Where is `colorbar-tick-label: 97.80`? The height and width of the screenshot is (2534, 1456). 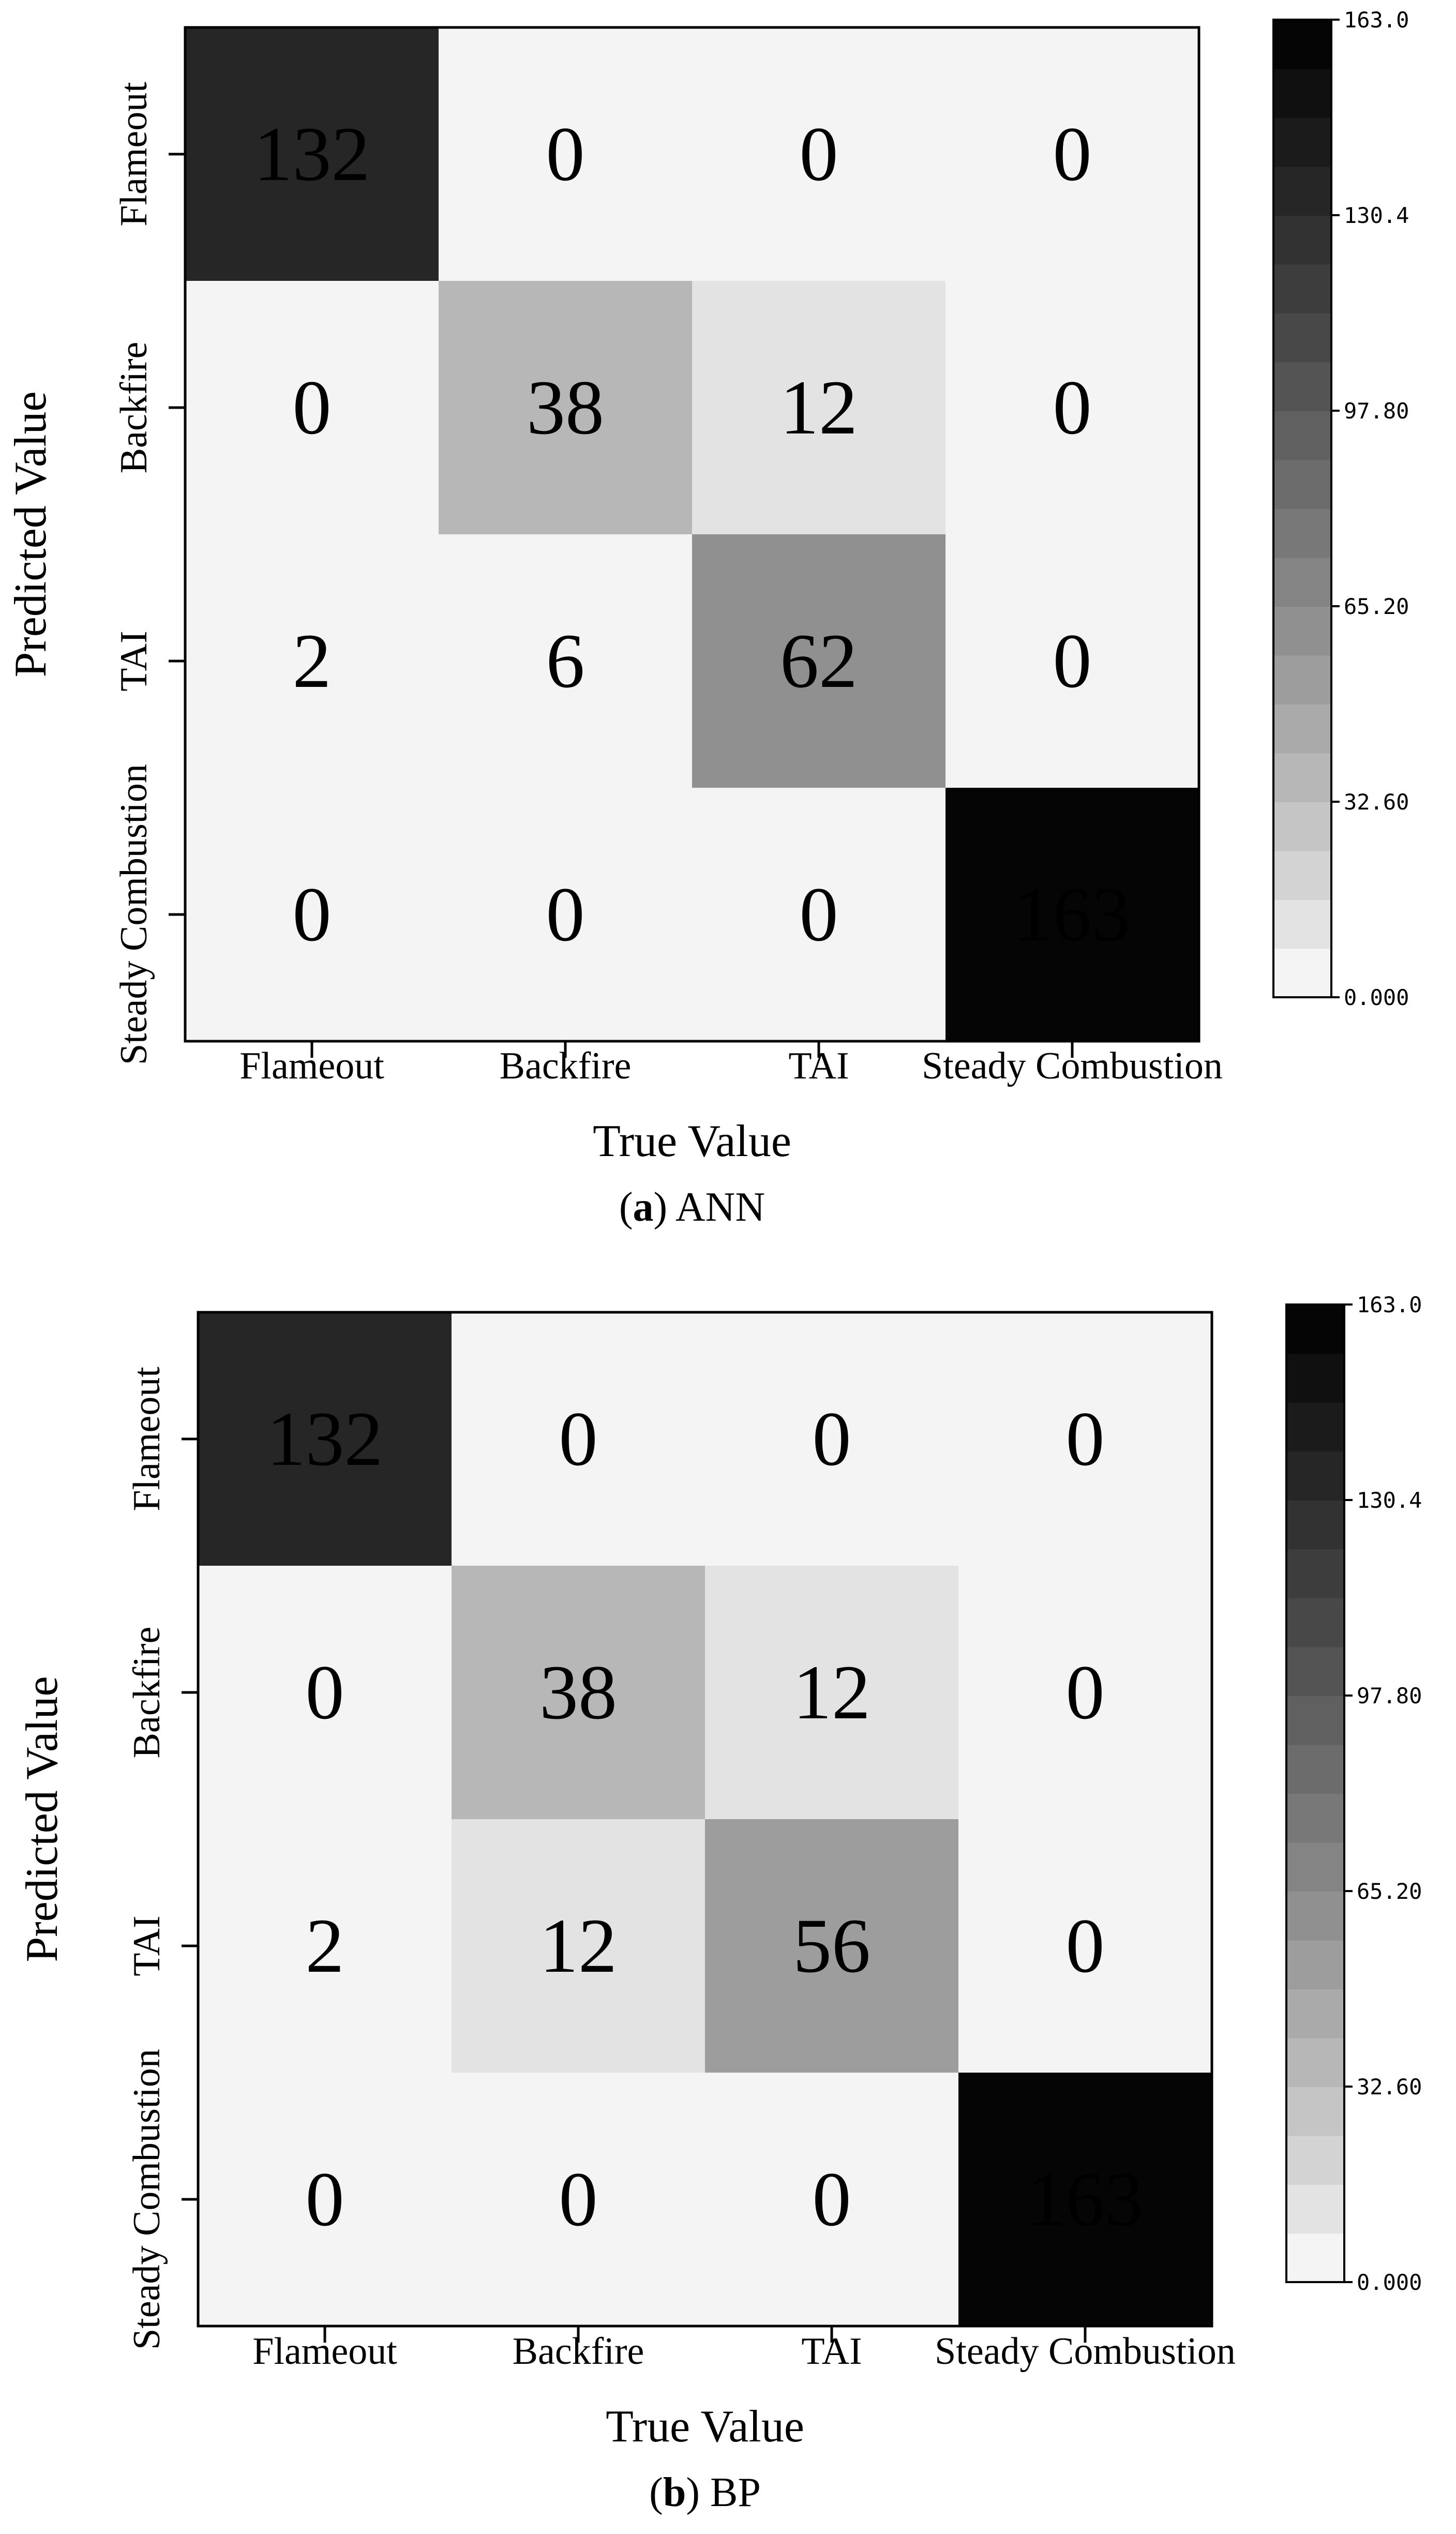
colorbar-tick-label: 97.80 is located at coordinates (1377, 411).